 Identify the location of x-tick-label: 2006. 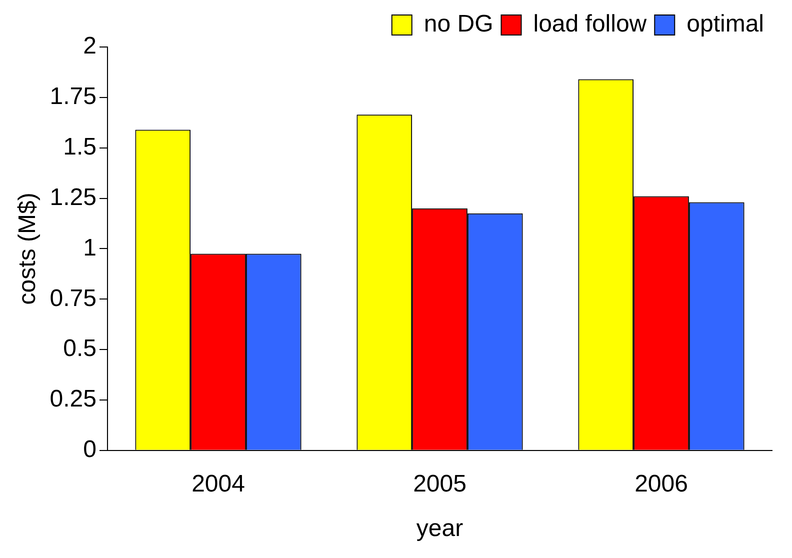
(661, 484).